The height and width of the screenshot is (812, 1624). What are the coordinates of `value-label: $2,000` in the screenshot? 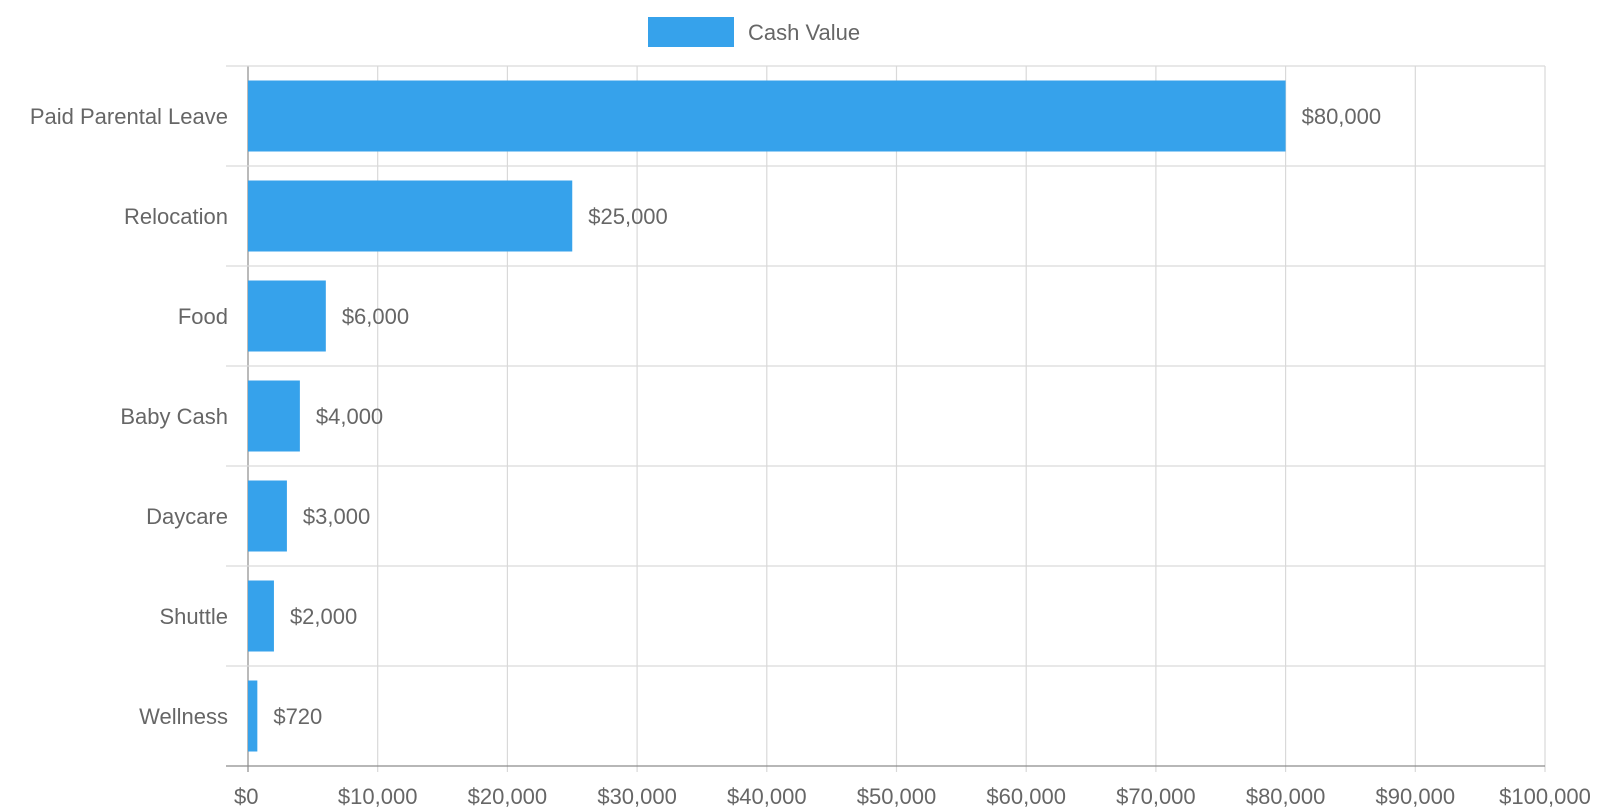 It's located at (323, 616).